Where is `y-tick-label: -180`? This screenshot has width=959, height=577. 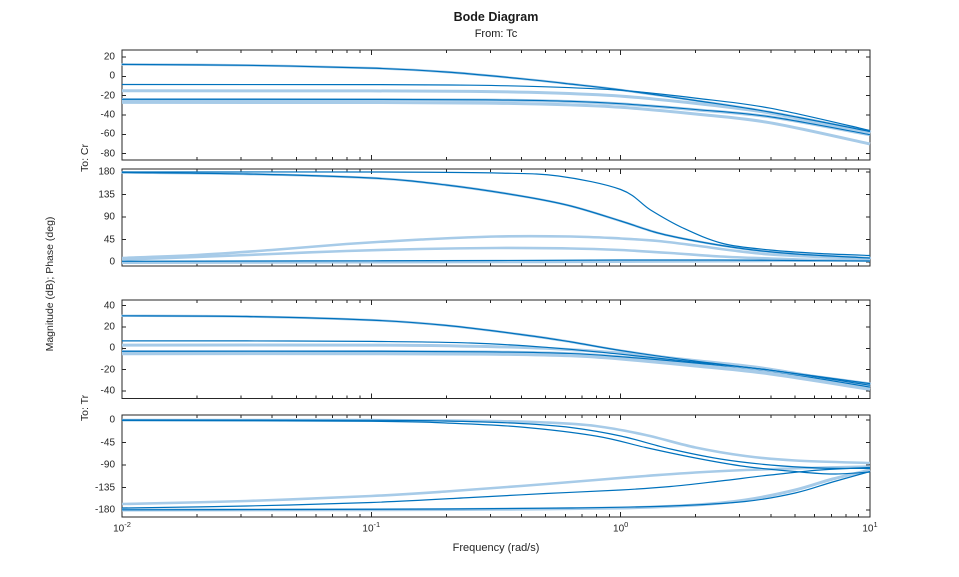 y-tick-label: -180 is located at coordinates (104, 510).